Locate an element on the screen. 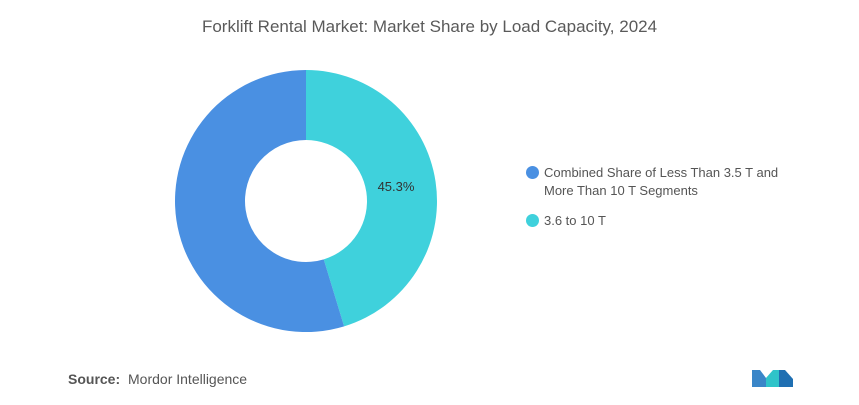  legend-item-3-6-to-10: 3.6 to 10 T is located at coordinates (671, 221).